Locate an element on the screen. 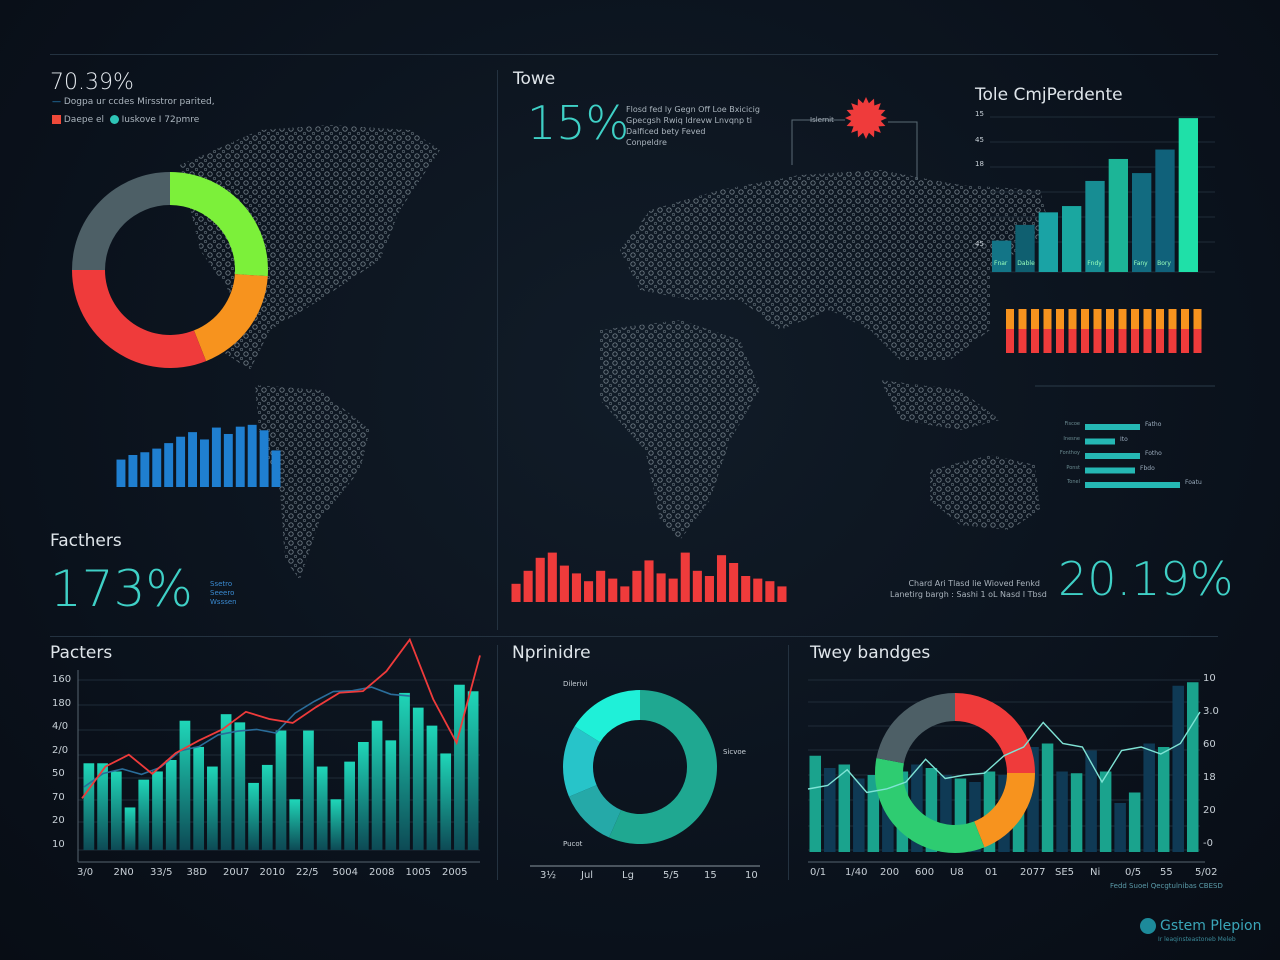 This screenshot has width=1280, height=960. x-tick: 1/40 is located at coordinates (856, 872).